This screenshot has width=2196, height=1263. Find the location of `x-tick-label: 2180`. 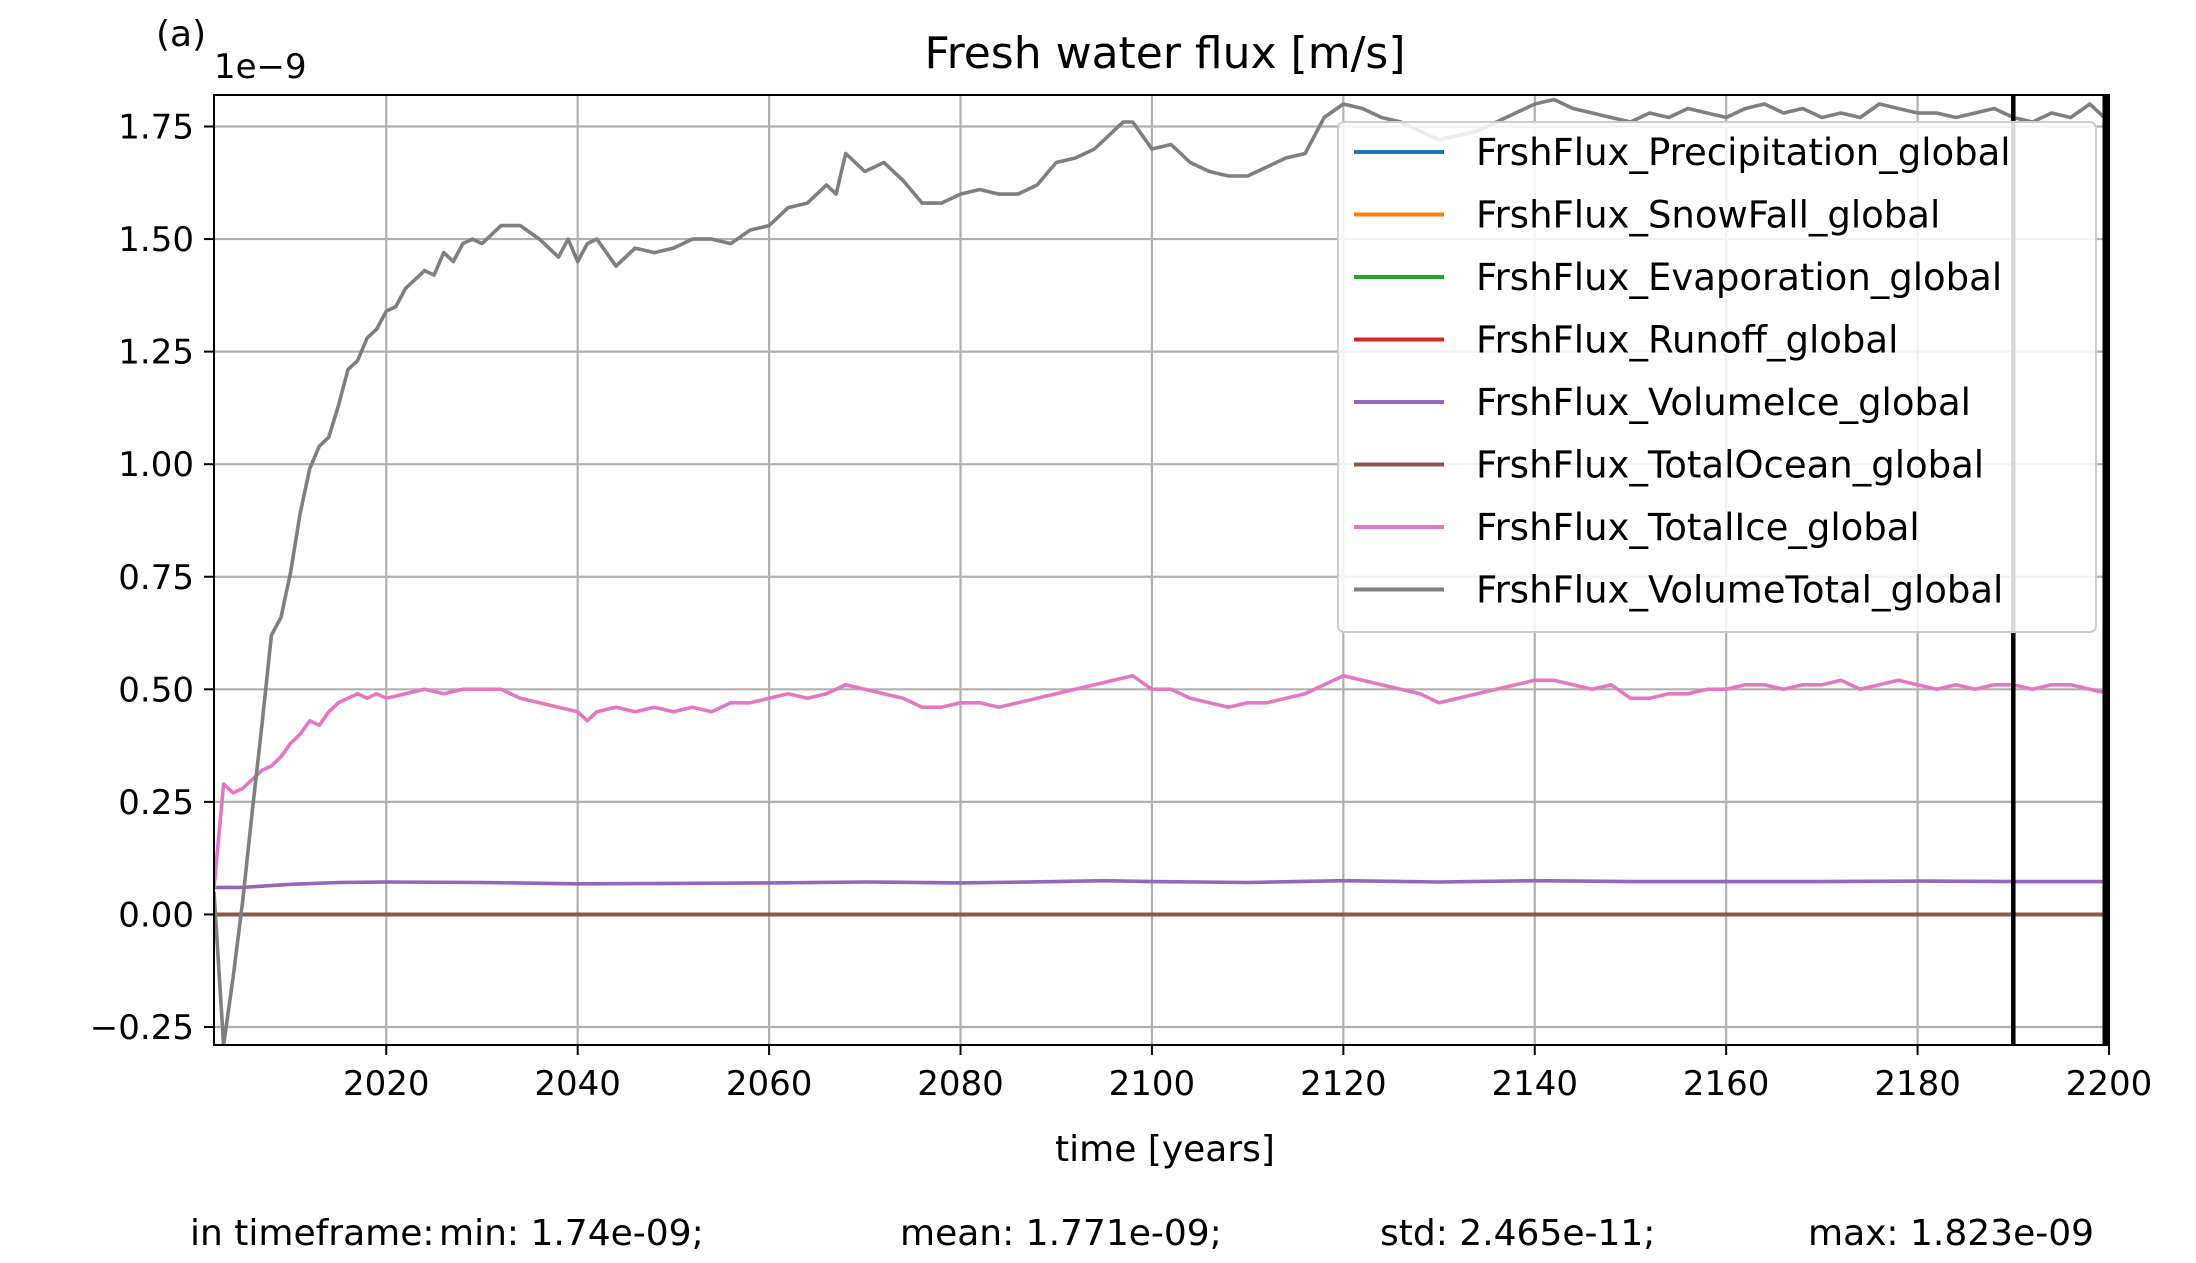

x-tick-label: 2180 is located at coordinates (1917, 1084).